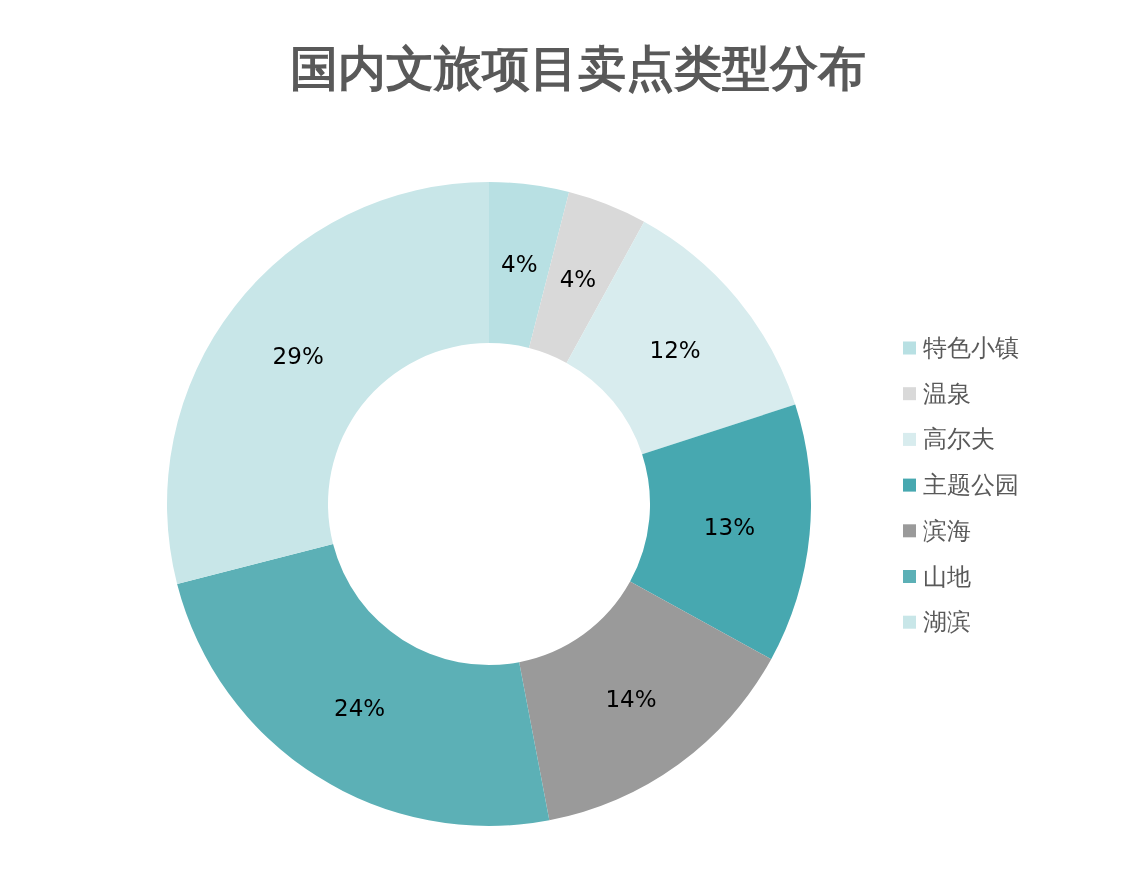 This screenshot has height=895, width=1140. I want to click on legend-label: 主题公园, so click(971, 485).